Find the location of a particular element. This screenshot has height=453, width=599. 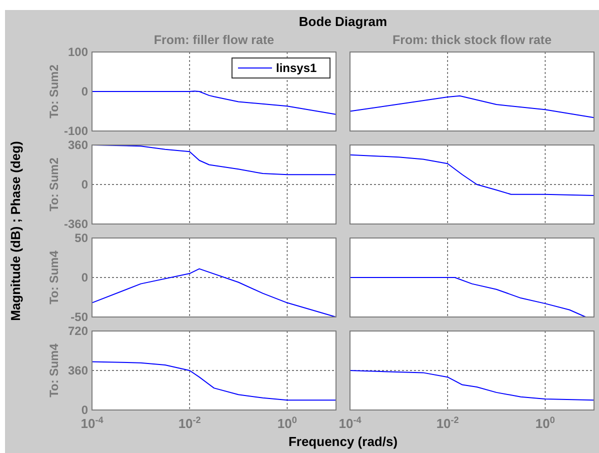

y-tick-label: -100 is located at coordinates (76, 131).